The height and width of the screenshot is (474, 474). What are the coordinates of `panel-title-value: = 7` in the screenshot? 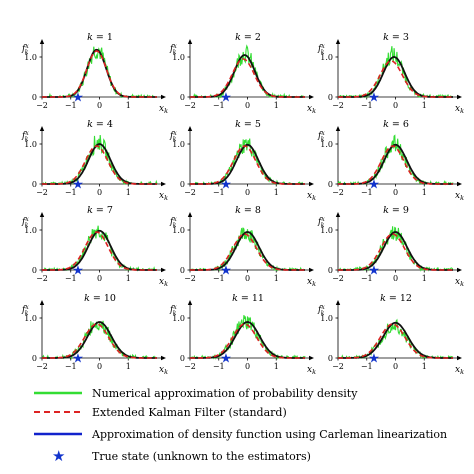 It's located at (103, 210).